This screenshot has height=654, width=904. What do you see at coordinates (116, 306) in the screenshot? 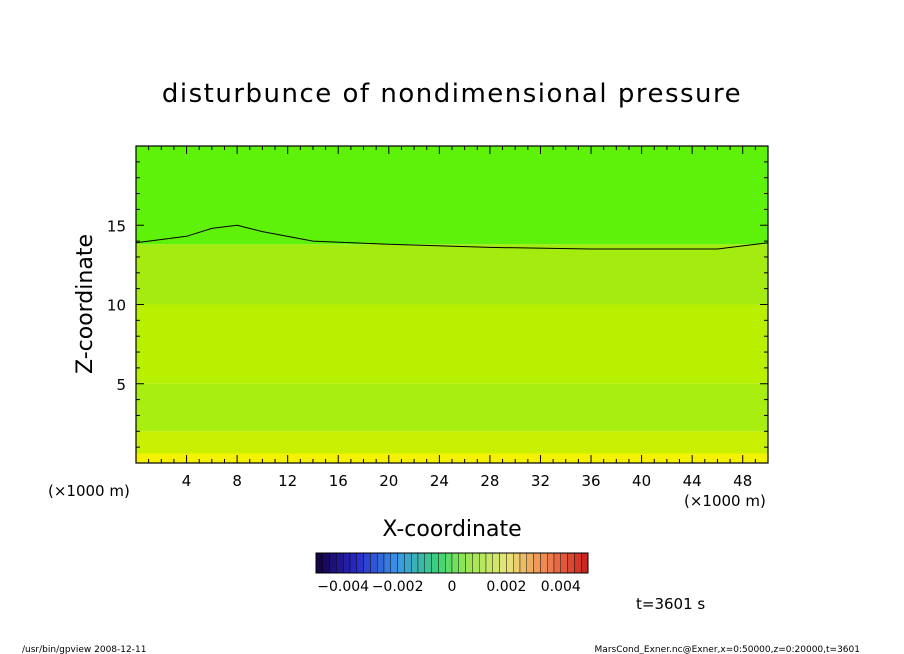
I see `y-tick-label-1: 10` at bounding box center [116, 306].